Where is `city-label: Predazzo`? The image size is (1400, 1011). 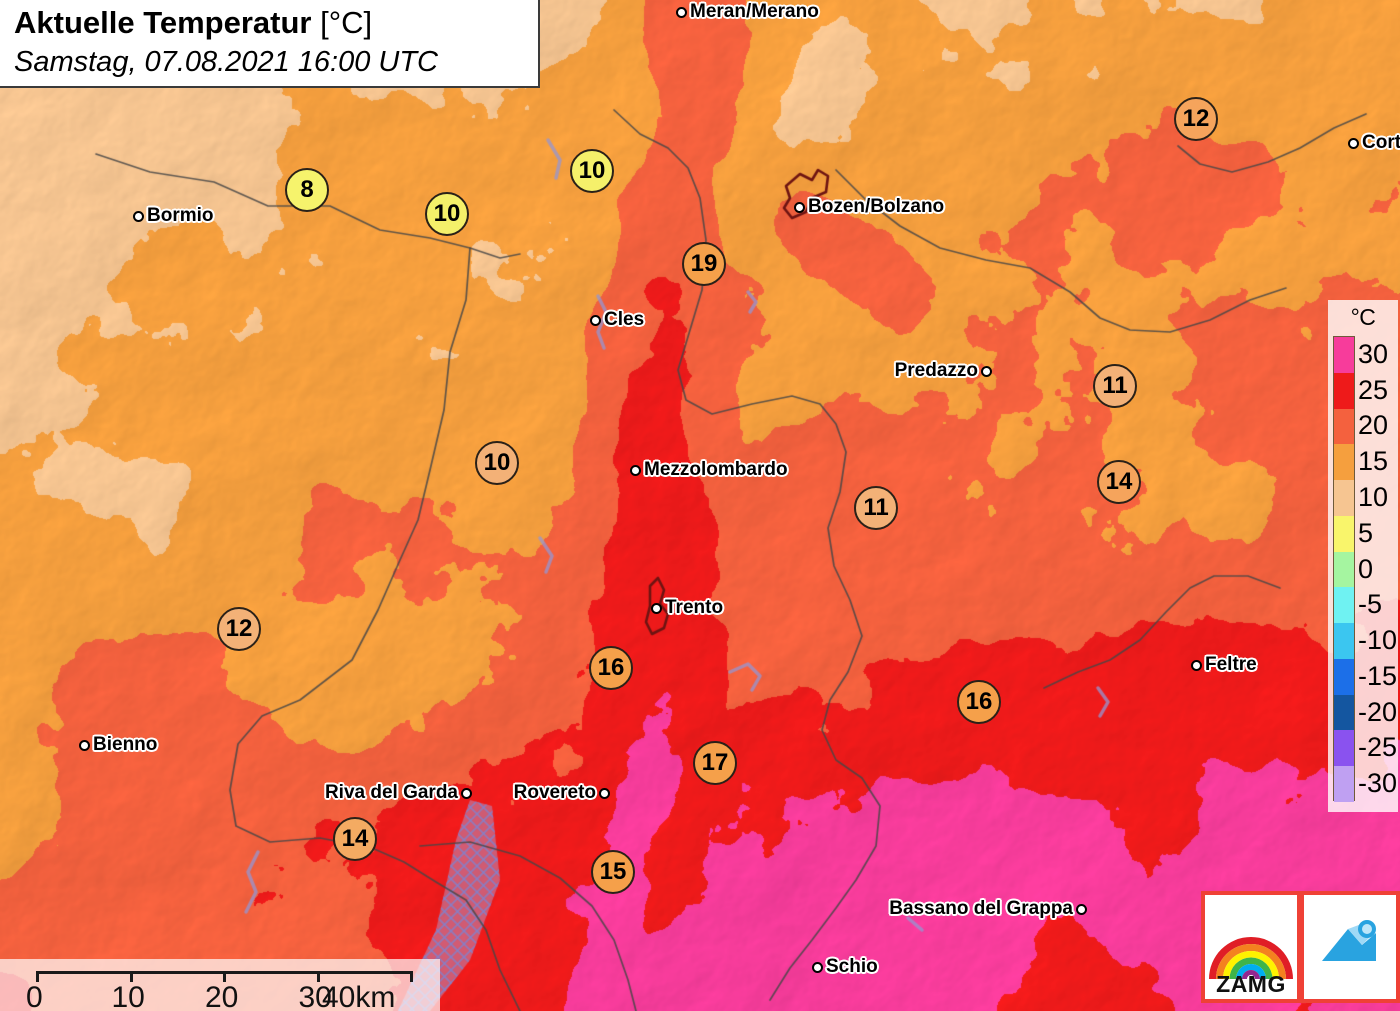
city-label: Predazzo is located at coordinates (943, 371).